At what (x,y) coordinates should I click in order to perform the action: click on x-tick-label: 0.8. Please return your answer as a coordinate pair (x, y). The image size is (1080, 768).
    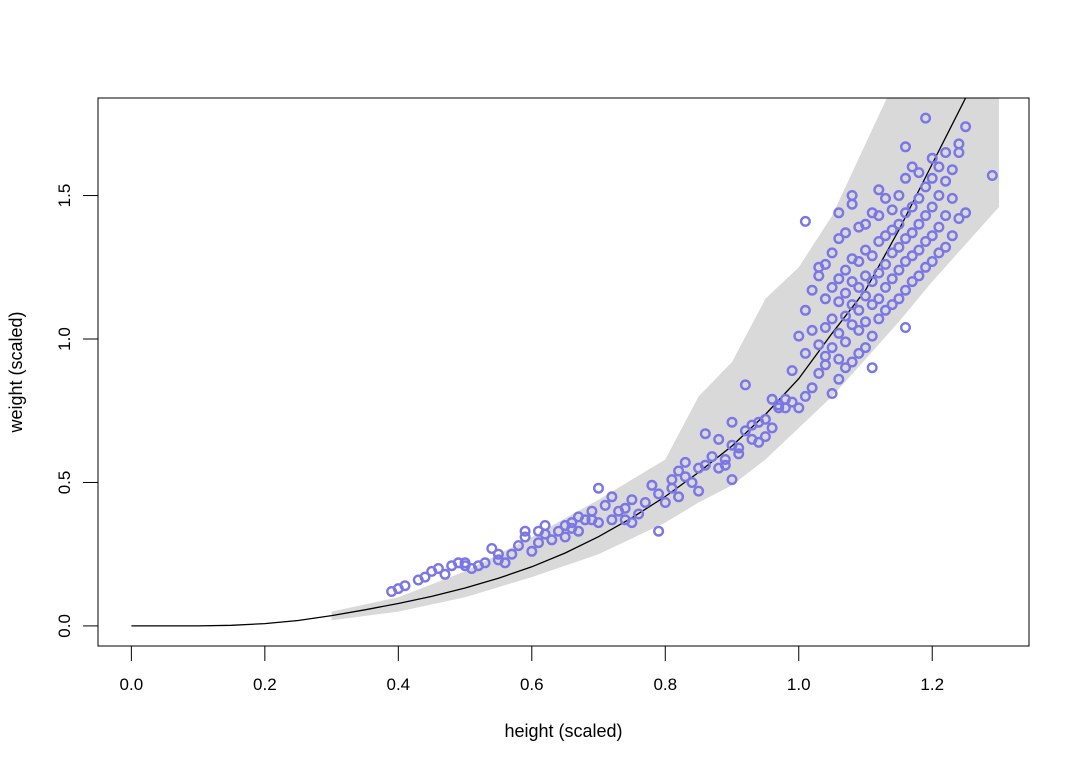
    Looking at the image, I should click on (665, 684).